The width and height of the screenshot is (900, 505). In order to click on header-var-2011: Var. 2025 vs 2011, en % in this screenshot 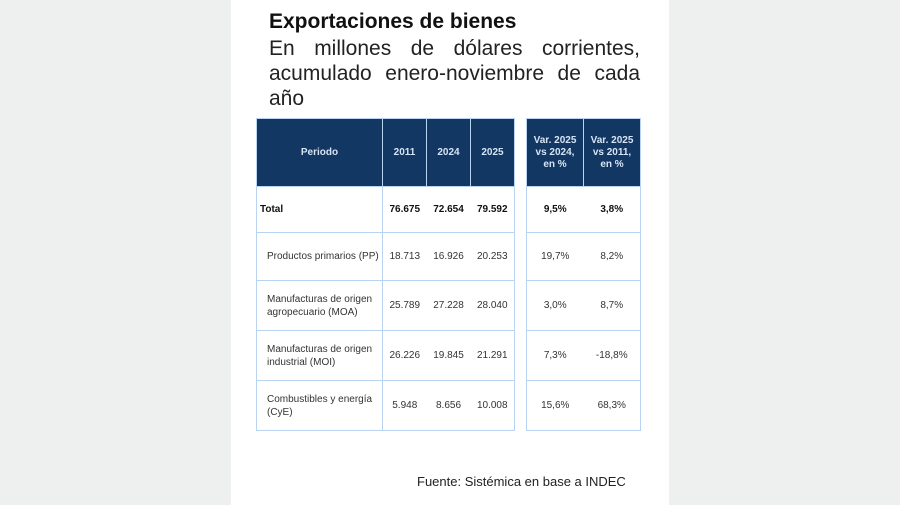, I will do `click(612, 152)`.